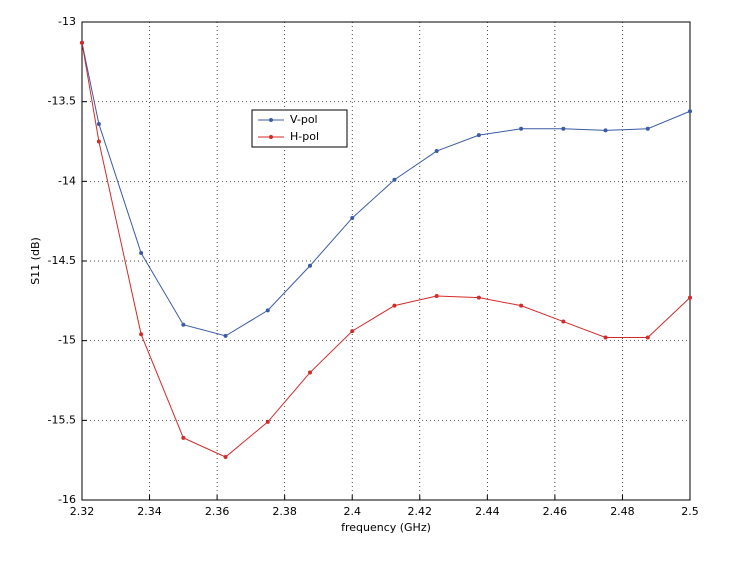 The width and height of the screenshot is (750, 571). Describe the element at coordinates (35, 261) in the screenshot. I see `y-axis-label: S11 (dB)` at that location.